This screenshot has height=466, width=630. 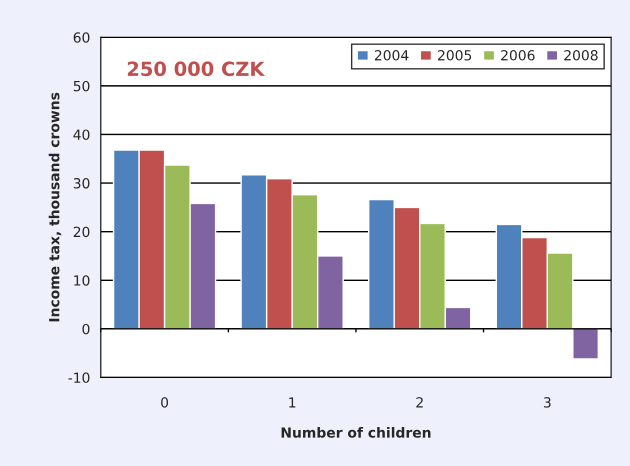 What do you see at coordinates (86, 329) in the screenshot?
I see `y-tick-label: 0` at bounding box center [86, 329].